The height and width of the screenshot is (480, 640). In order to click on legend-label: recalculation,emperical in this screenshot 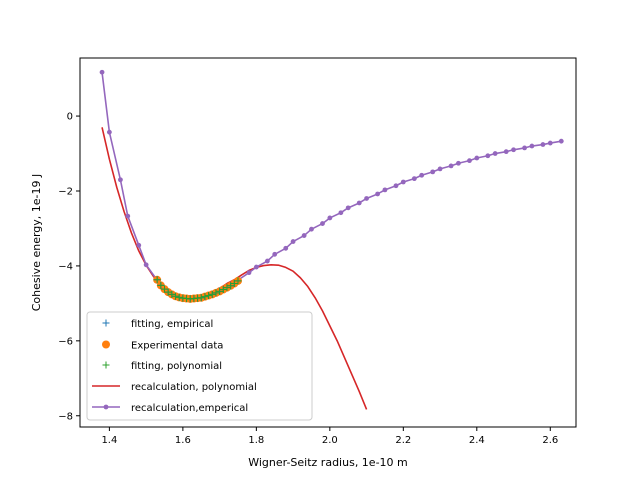, I will do `click(189, 408)`.